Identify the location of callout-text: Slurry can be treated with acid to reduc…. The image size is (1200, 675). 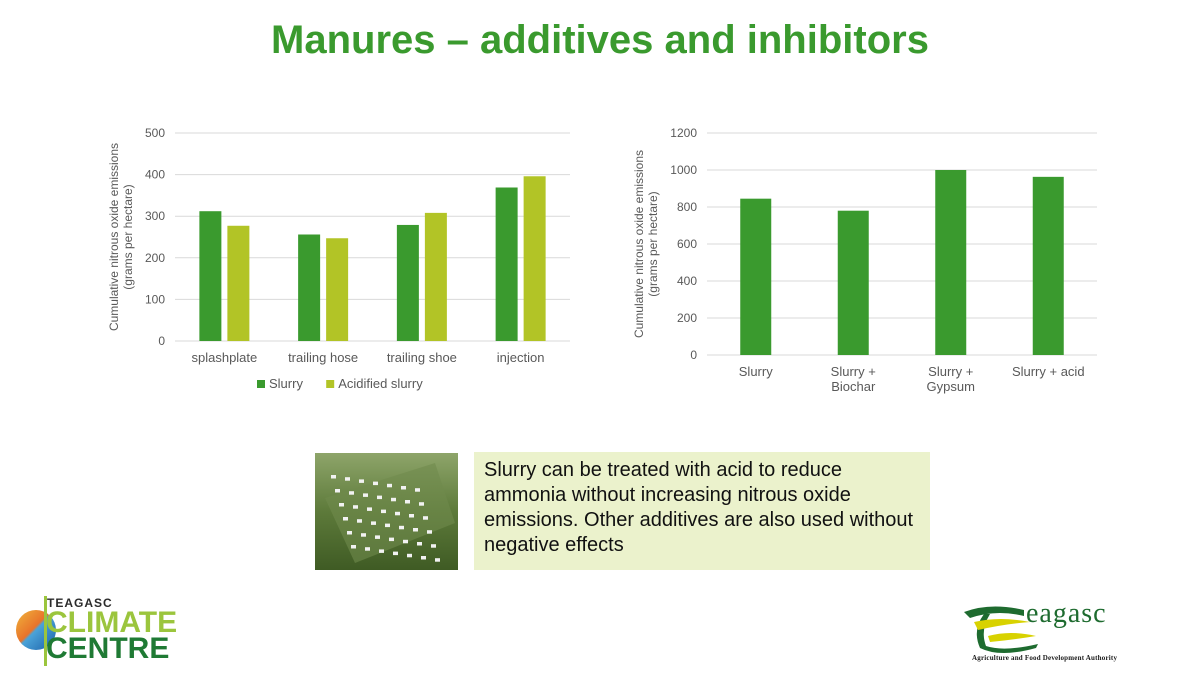
(702, 511).